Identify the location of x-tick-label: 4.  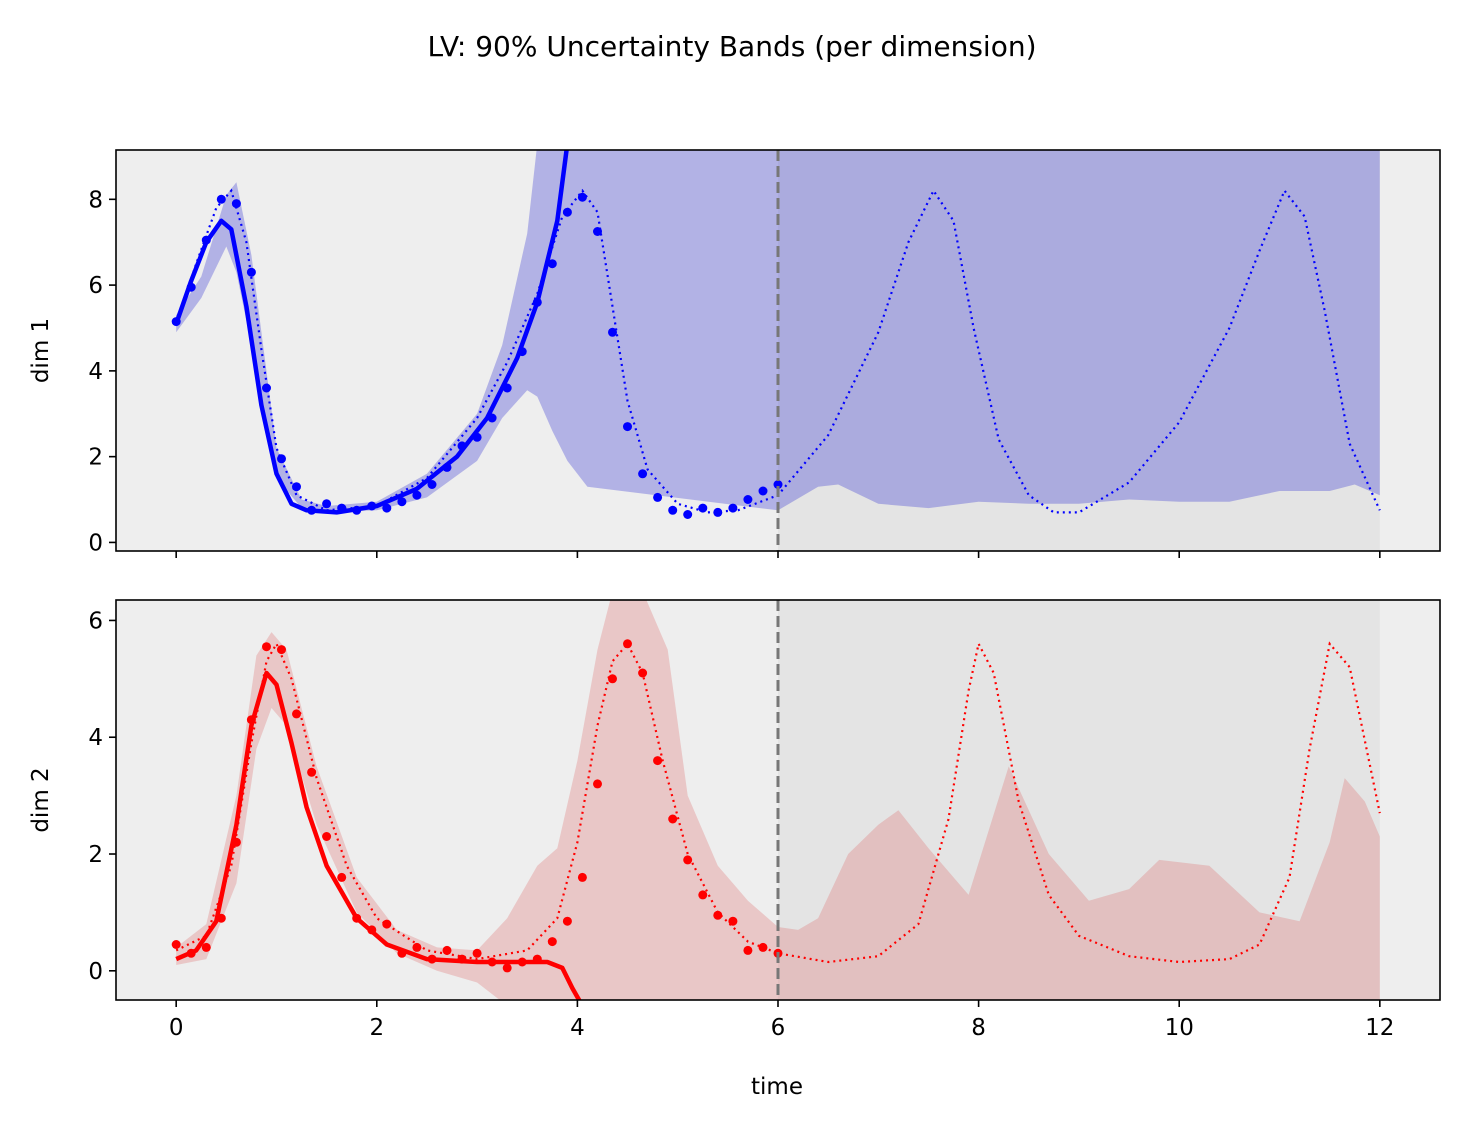
(577, 1028).